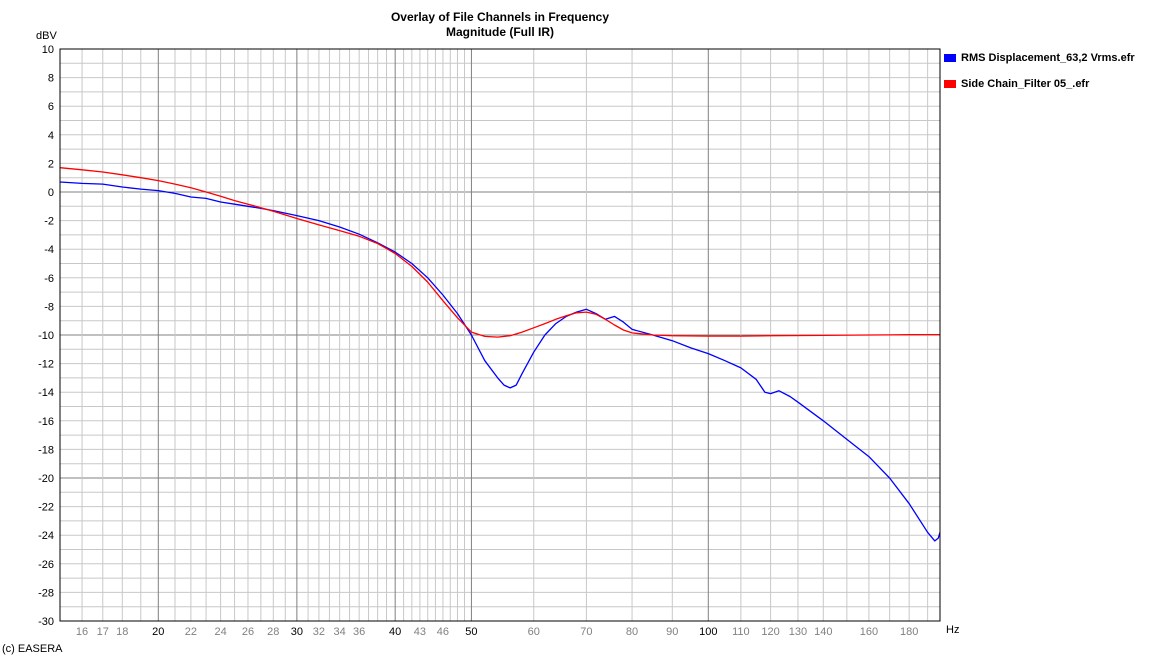 Image resolution: width=1161 pixels, height=658 pixels. I want to click on y-tick-label: -20, so click(46, 479).